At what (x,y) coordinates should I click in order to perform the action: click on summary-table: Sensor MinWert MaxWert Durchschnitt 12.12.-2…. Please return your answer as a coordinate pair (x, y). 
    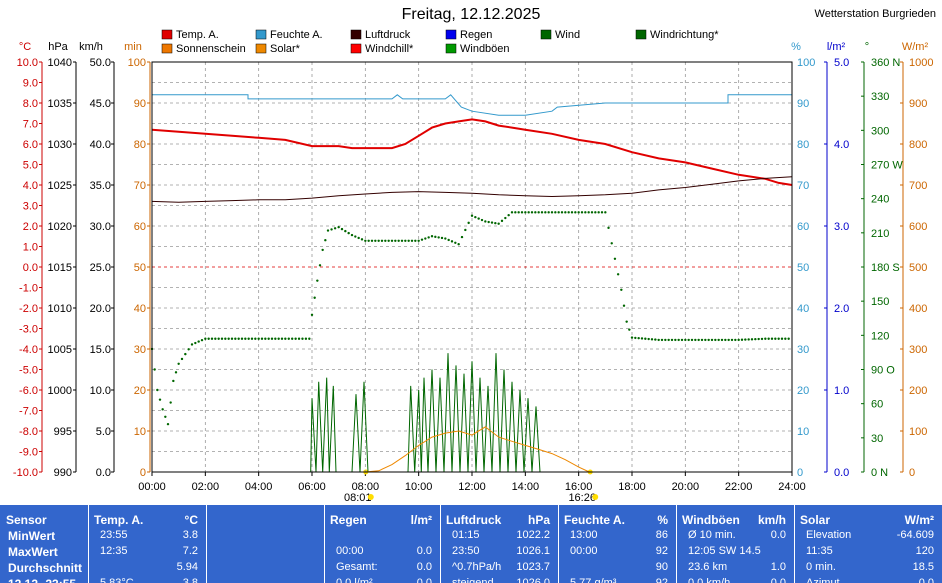
    Looking at the image, I should click on (471, 544).